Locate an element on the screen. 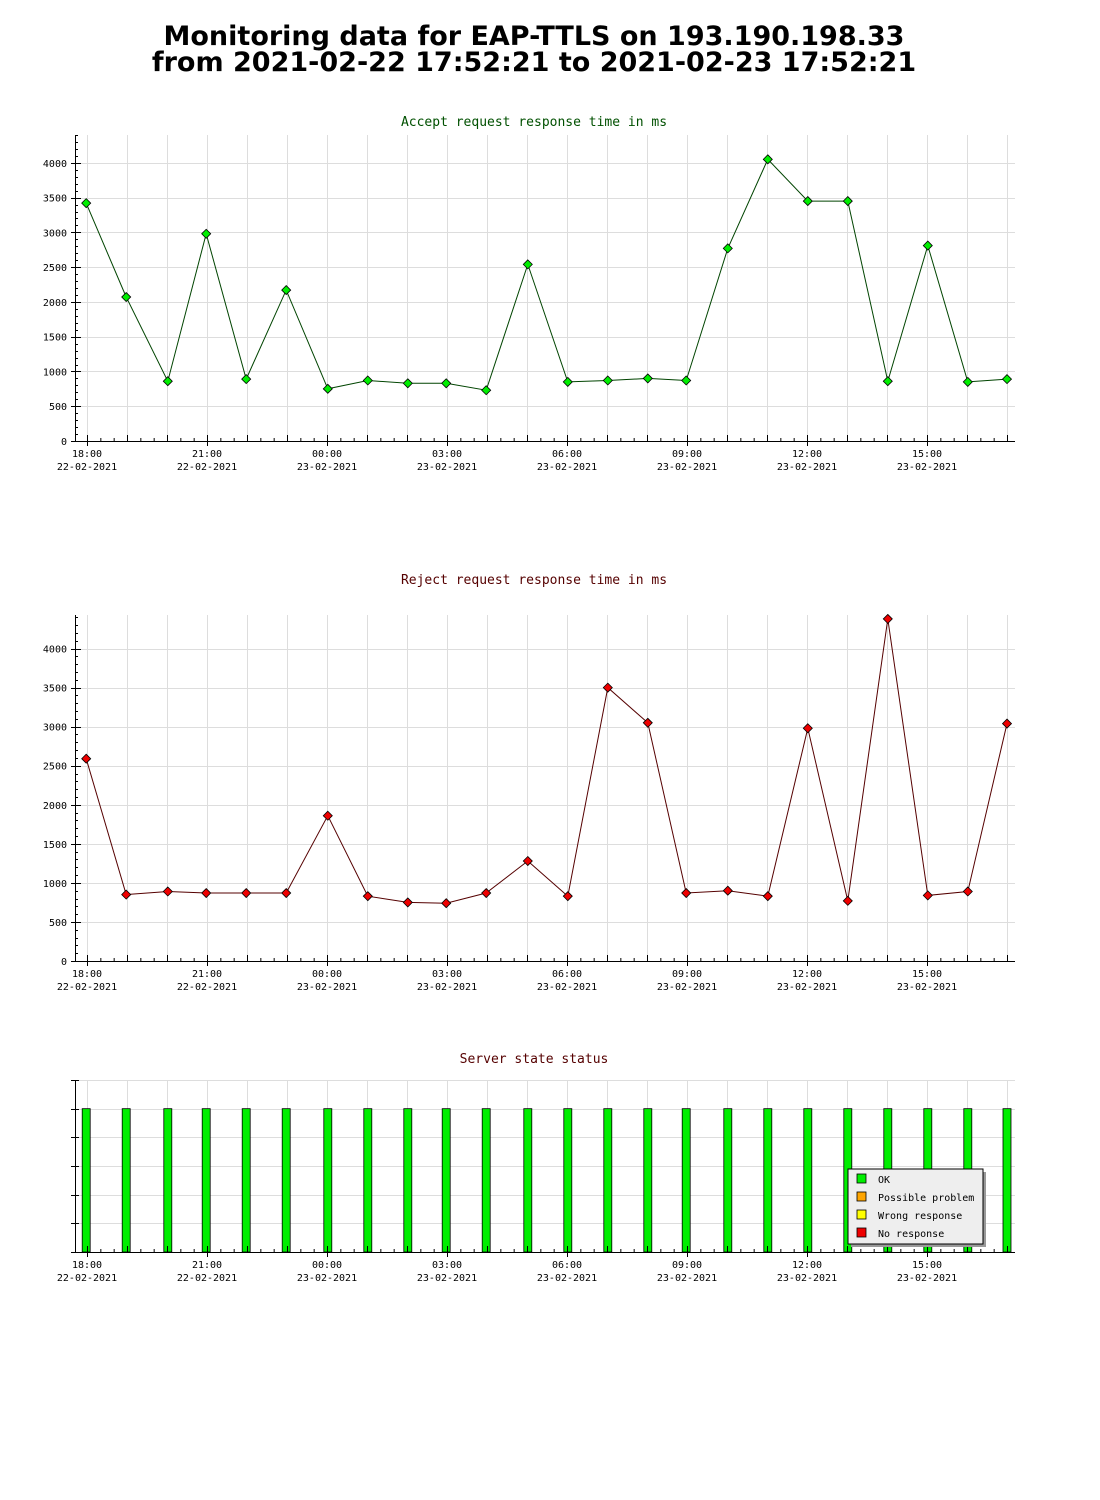 The image size is (1100, 1500). chart-title-accept: Accept request response time in ms is located at coordinates (534, 122).